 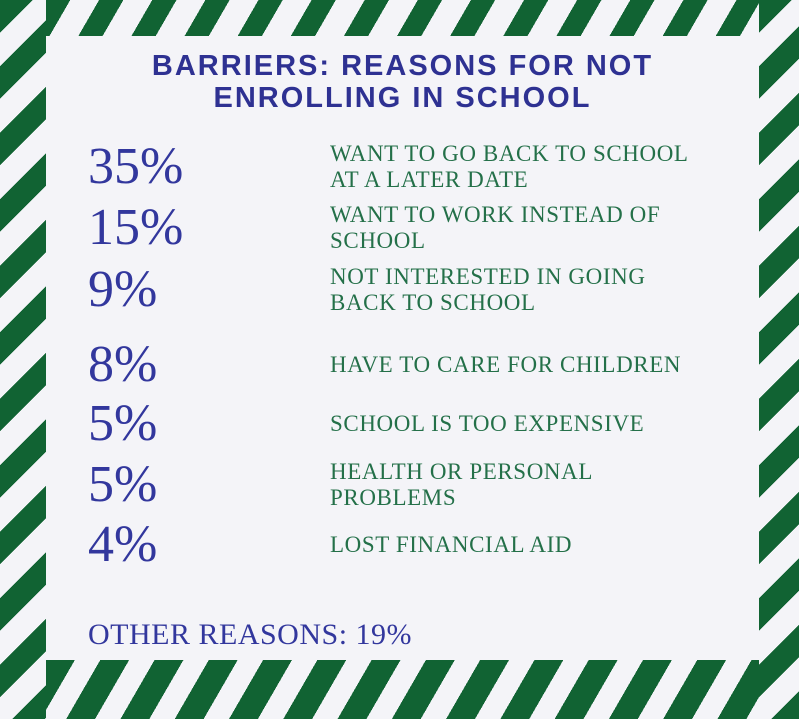 What do you see at coordinates (506, 364) in the screenshot?
I see `stat-label-line: HAVE TO CARE FOR CHILDREN` at bounding box center [506, 364].